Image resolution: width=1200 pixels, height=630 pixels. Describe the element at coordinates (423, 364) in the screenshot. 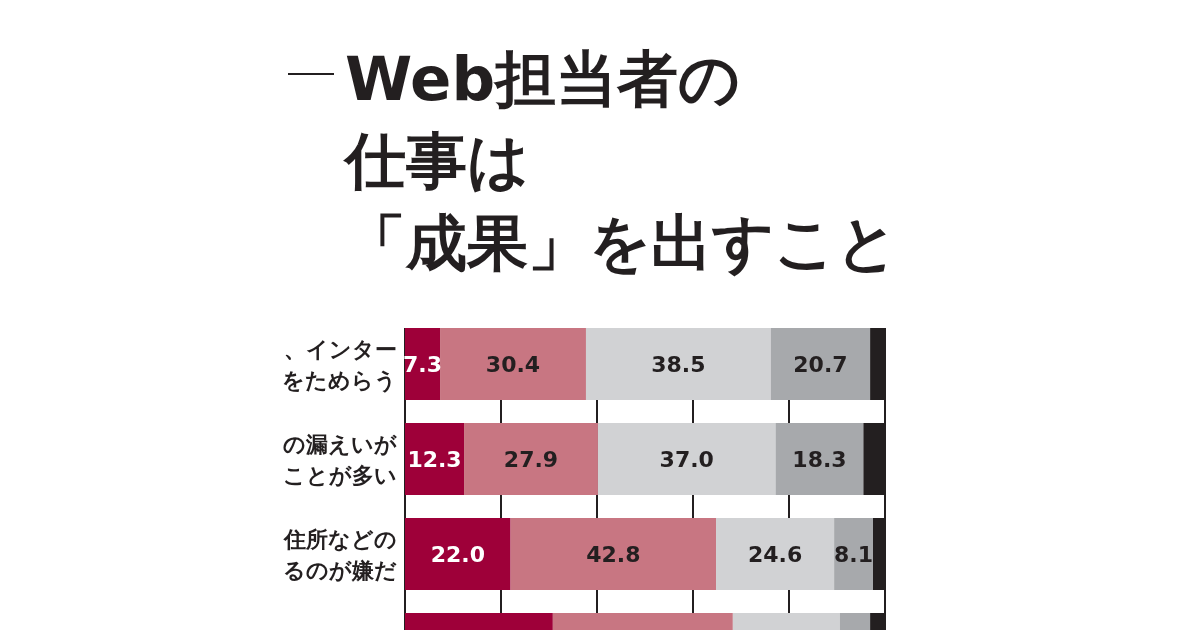

I see `data-label: 7.3` at that location.